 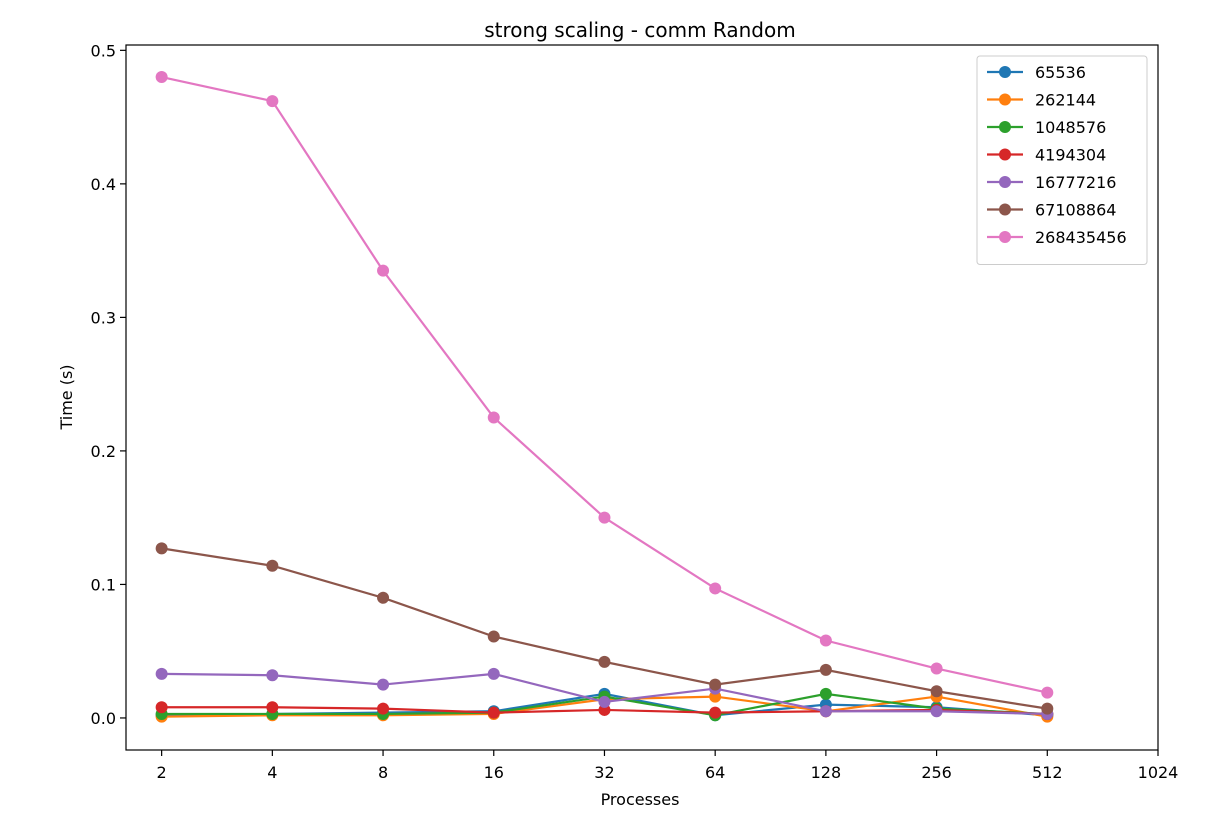 What do you see at coordinates (383, 772) in the screenshot?
I see `x-tick-label: 8` at bounding box center [383, 772].